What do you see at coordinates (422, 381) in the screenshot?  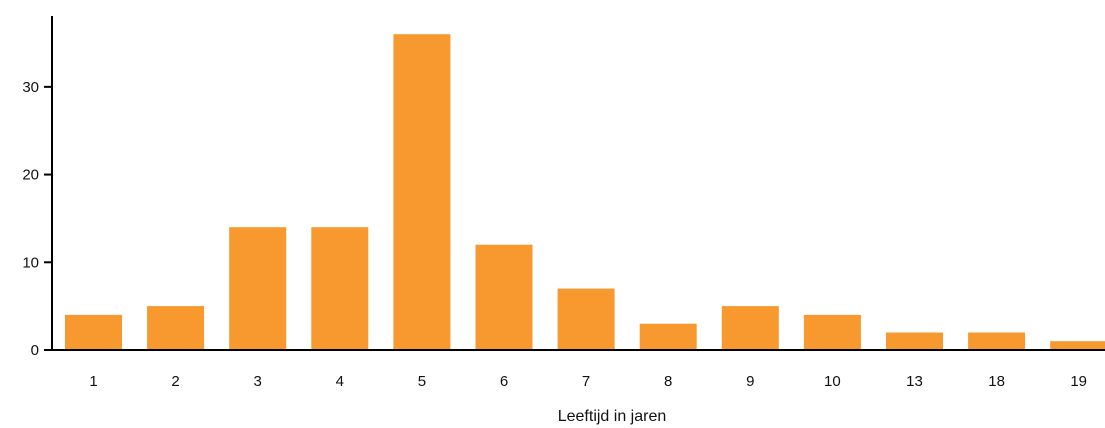 I see `x-tick-label-5: 5` at bounding box center [422, 381].